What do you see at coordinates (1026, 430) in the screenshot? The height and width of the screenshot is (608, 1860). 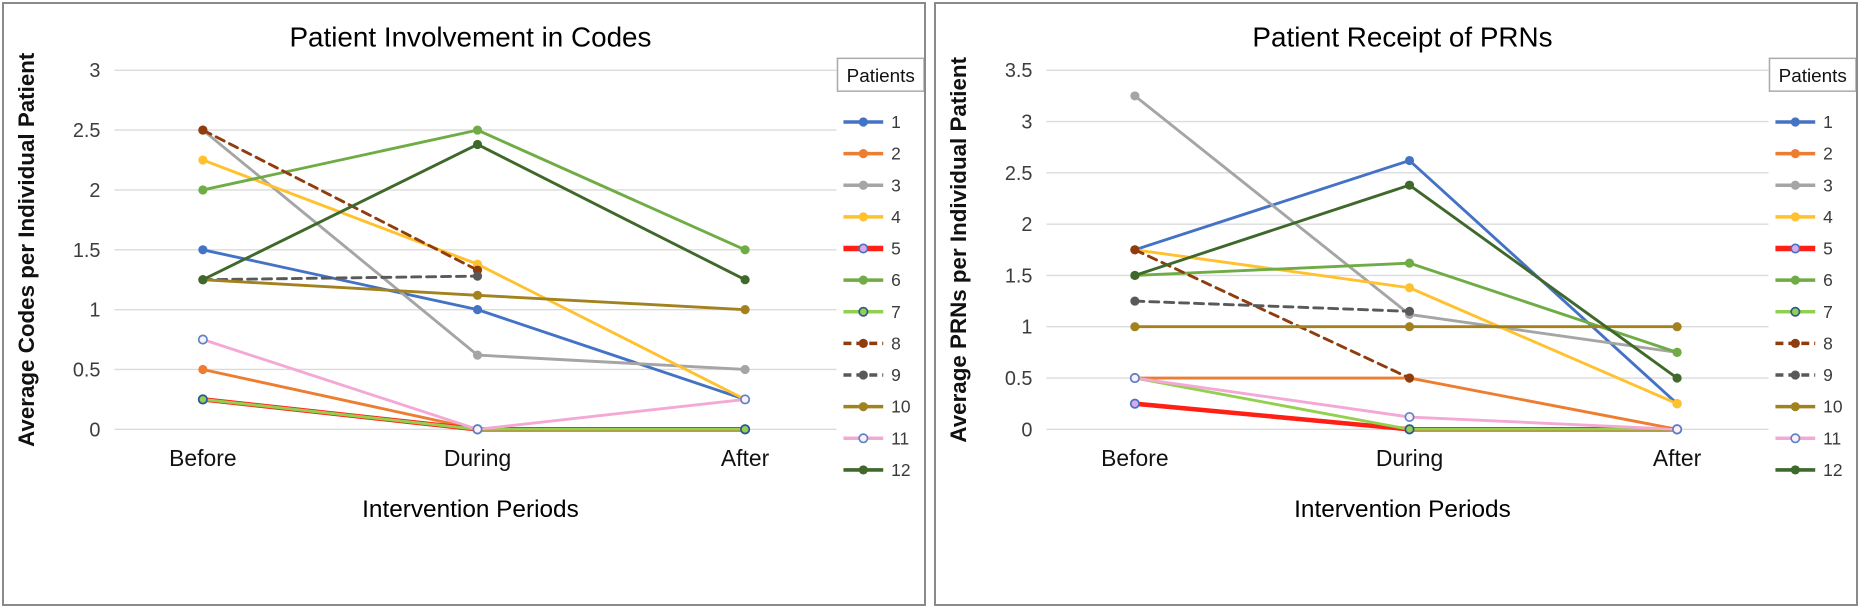 I see `y-tick-label: 0` at bounding box center [1026, 430].